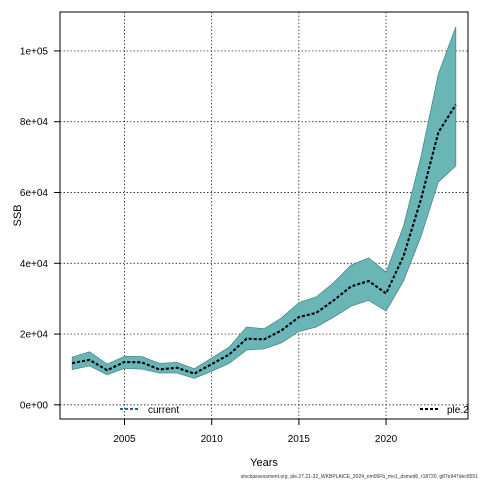 This screenshot has height=480, width=480. Describe the element at coordinates (34, 122) in the screenshot. I see `y-tick-label-4: 8e+04` at that location.